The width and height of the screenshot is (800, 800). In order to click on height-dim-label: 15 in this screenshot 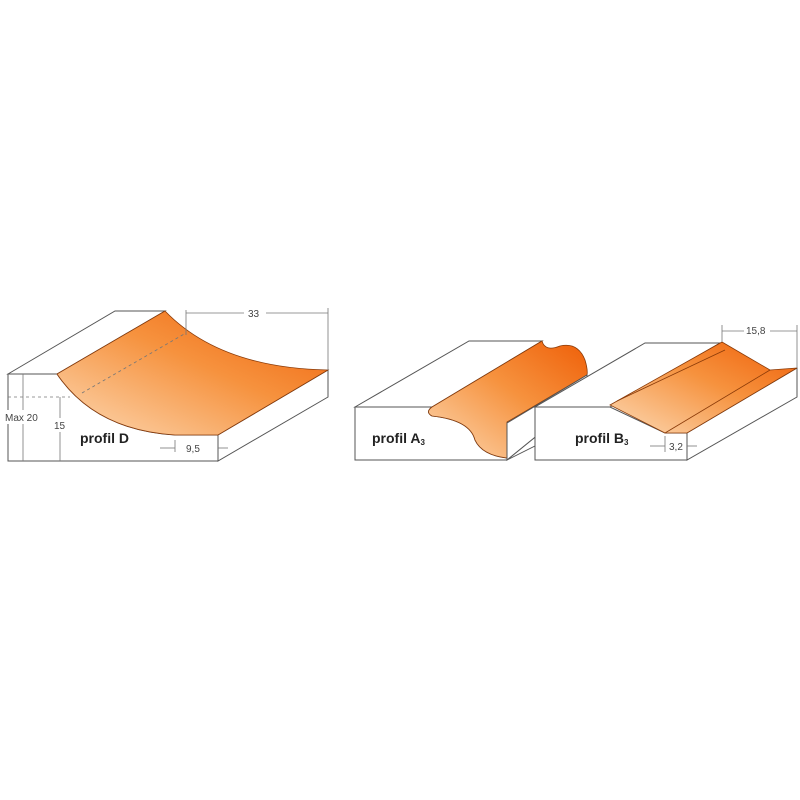, I will do `click(60, 426)`.